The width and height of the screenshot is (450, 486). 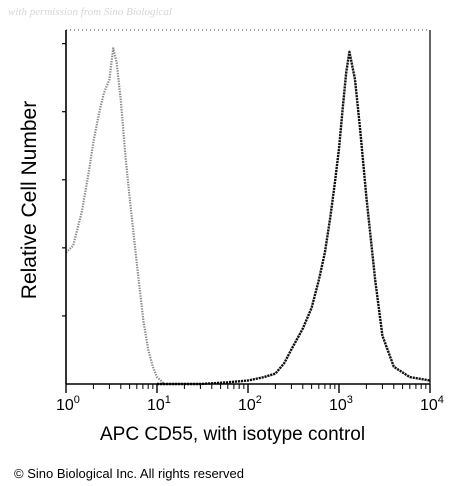 What do you see at coordinates (250, 404) in the screenshot?
I see `x-tick-label: 10²` at bounding box center [250, 404].